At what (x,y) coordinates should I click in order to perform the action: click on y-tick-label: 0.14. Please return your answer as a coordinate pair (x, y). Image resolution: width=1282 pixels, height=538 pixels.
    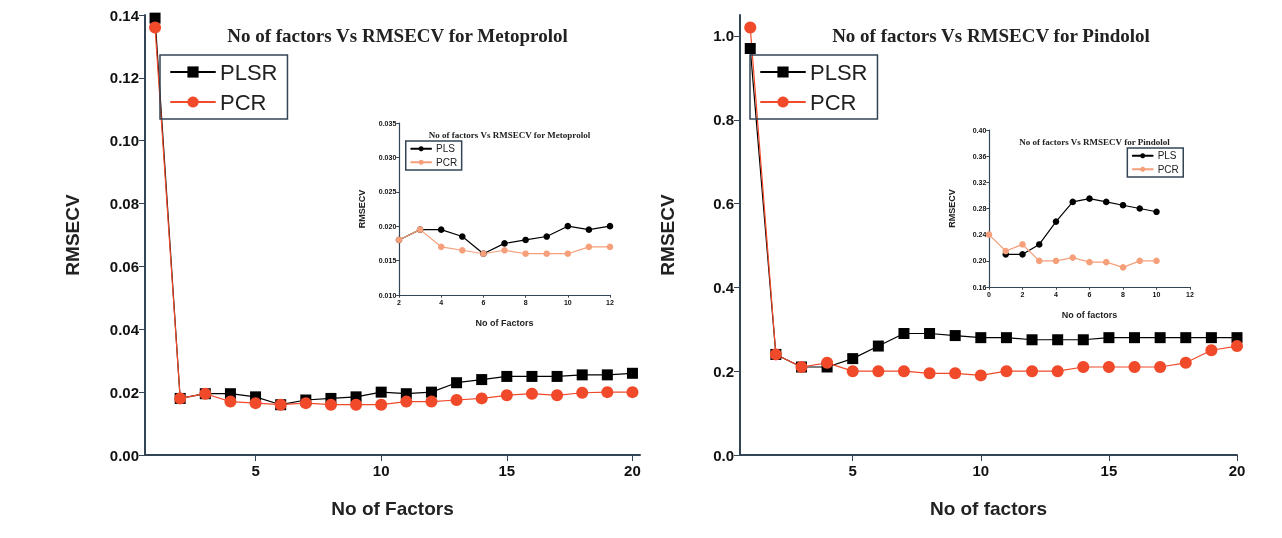
    Looking at the image, I should click on (124, 15).